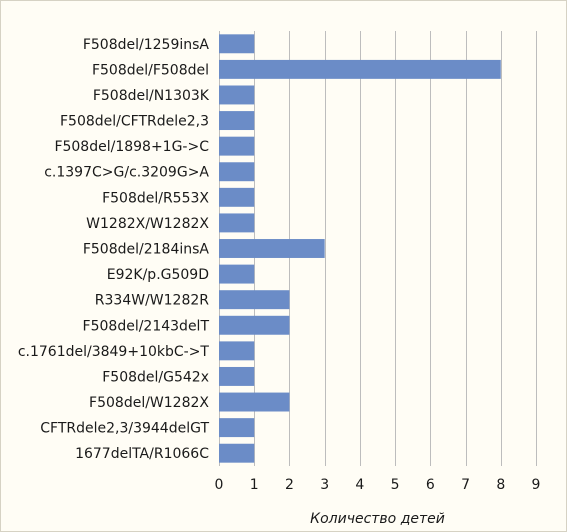  I want to click on category-label: R334W/W1282R, so click(152, 301).